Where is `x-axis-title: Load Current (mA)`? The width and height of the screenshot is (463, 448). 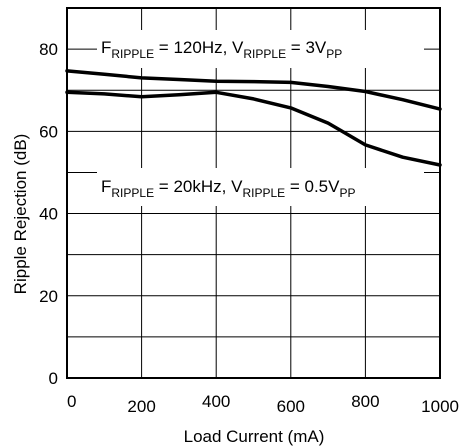
x-axis-title: Load Current (mA) is located at coordinates (254, 436).